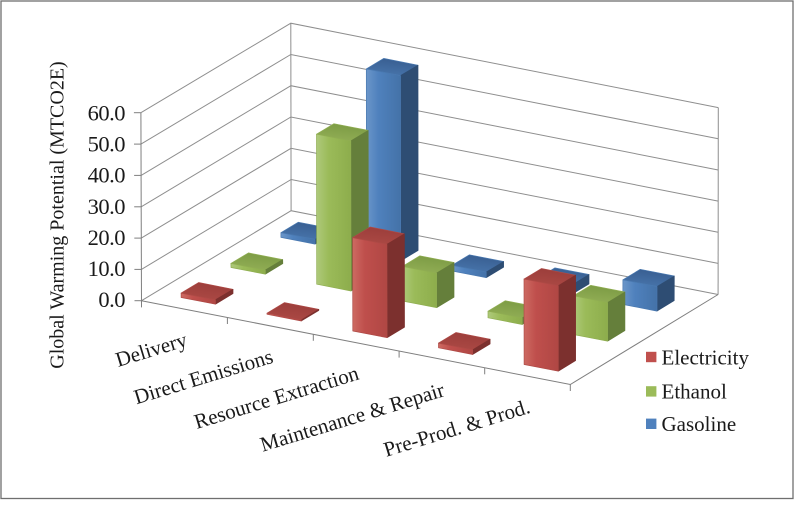 This screenshot has width=797, height=509. Describe the element at coordinates (107, 268) in the screenshot. I see `svg-text: 10.0` at that location.